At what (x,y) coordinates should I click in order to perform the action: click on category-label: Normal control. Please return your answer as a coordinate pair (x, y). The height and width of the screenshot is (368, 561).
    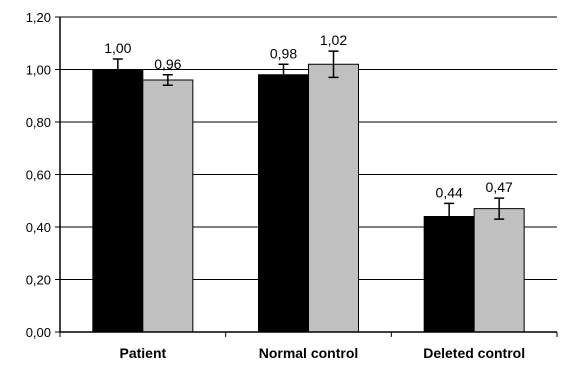
    Looking at the image, I should click on (309, 353).